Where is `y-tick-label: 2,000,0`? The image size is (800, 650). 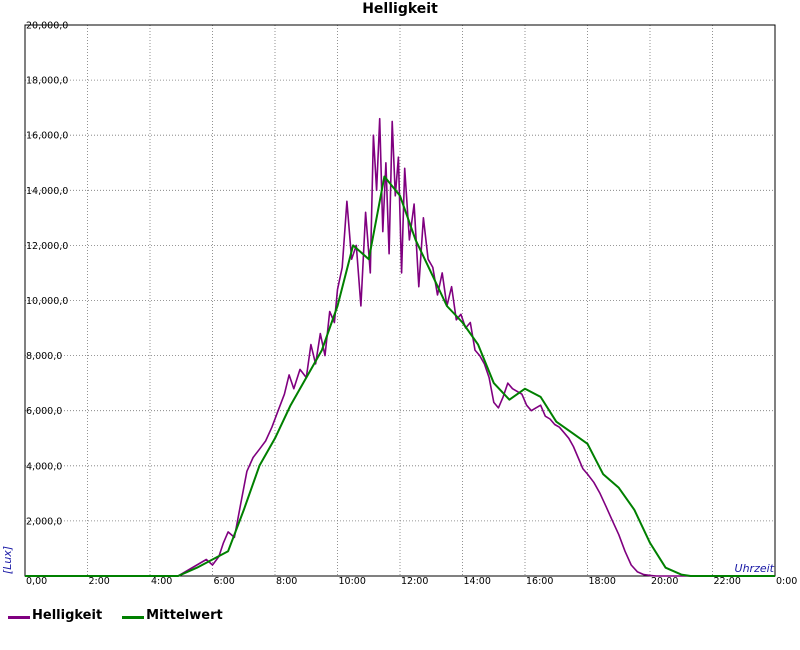
y-tick-label: 2,000,0 is located at coordinates (44, 521).